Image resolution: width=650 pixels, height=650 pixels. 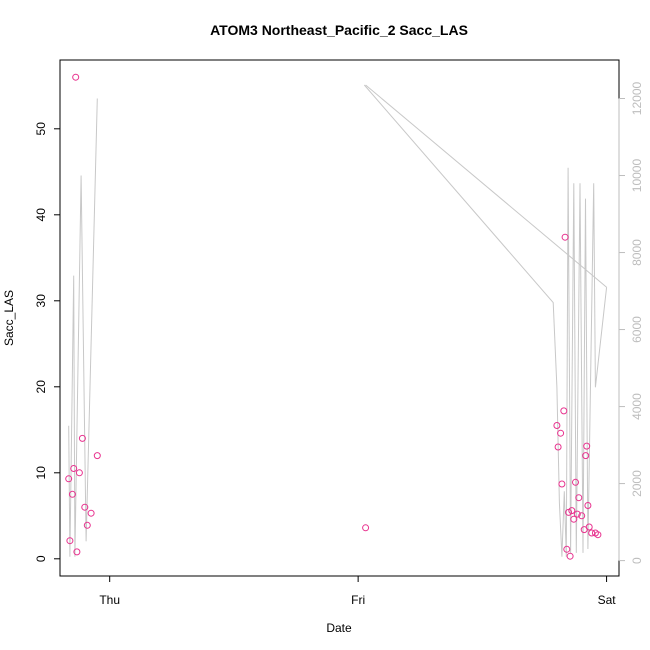 What do you see at coordinates (637, 176) in the screenshot?
I see `right-tick-label: 10000` at bounding box center [637, 176].